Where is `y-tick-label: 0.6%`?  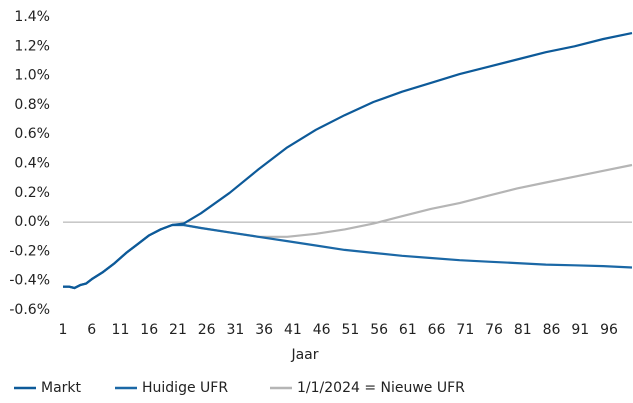
y-tick-label: 0.6% is located at coordinates (32, 134).